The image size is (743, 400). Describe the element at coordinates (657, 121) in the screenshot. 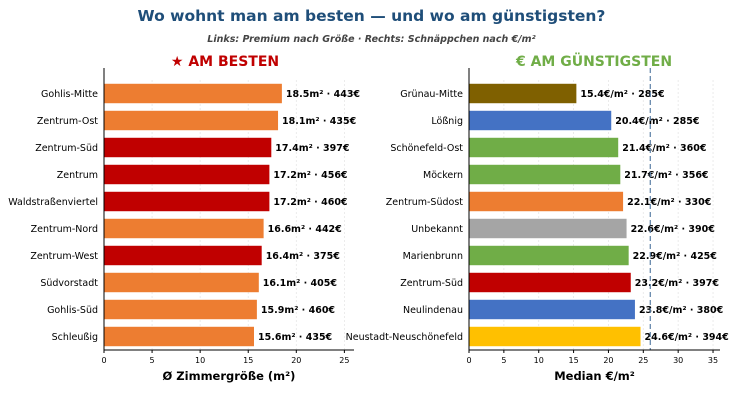

I see `right-data-label: 20.4€/m² · 285€` at that location.